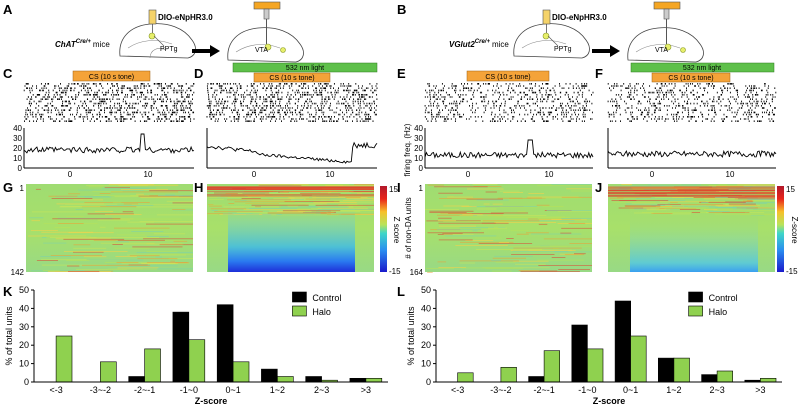 This screenshot has height=406, width=800. Describe the element at coordinates (792, 271) in the screenshot. I see `colorbar-min: -15` at that location.